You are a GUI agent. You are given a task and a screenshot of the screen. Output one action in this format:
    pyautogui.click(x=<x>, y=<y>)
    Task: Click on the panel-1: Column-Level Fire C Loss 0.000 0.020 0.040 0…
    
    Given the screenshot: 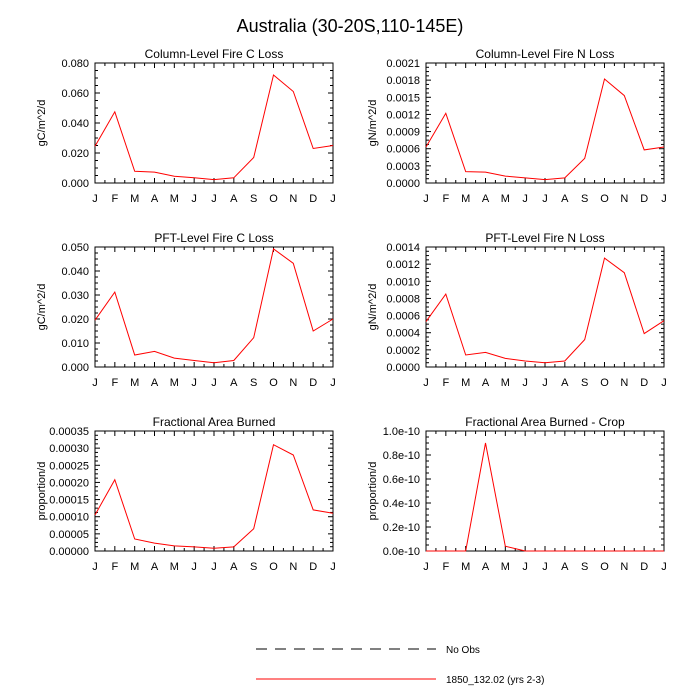 What is the action you would take?
    pyautogui.click(x=186, y=126)
    